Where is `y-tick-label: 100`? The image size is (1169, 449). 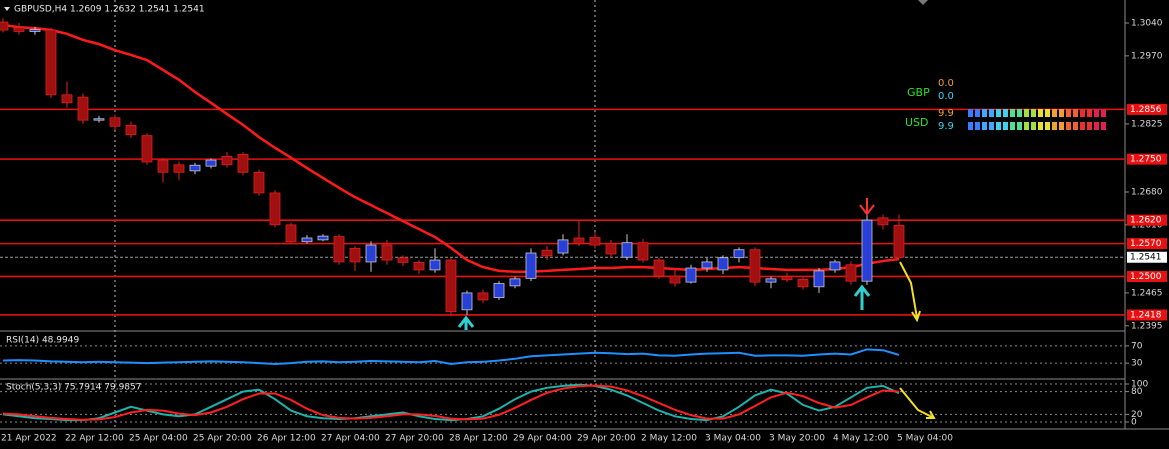 y-tick-label: 100 is located at coordinates (1139, 385).